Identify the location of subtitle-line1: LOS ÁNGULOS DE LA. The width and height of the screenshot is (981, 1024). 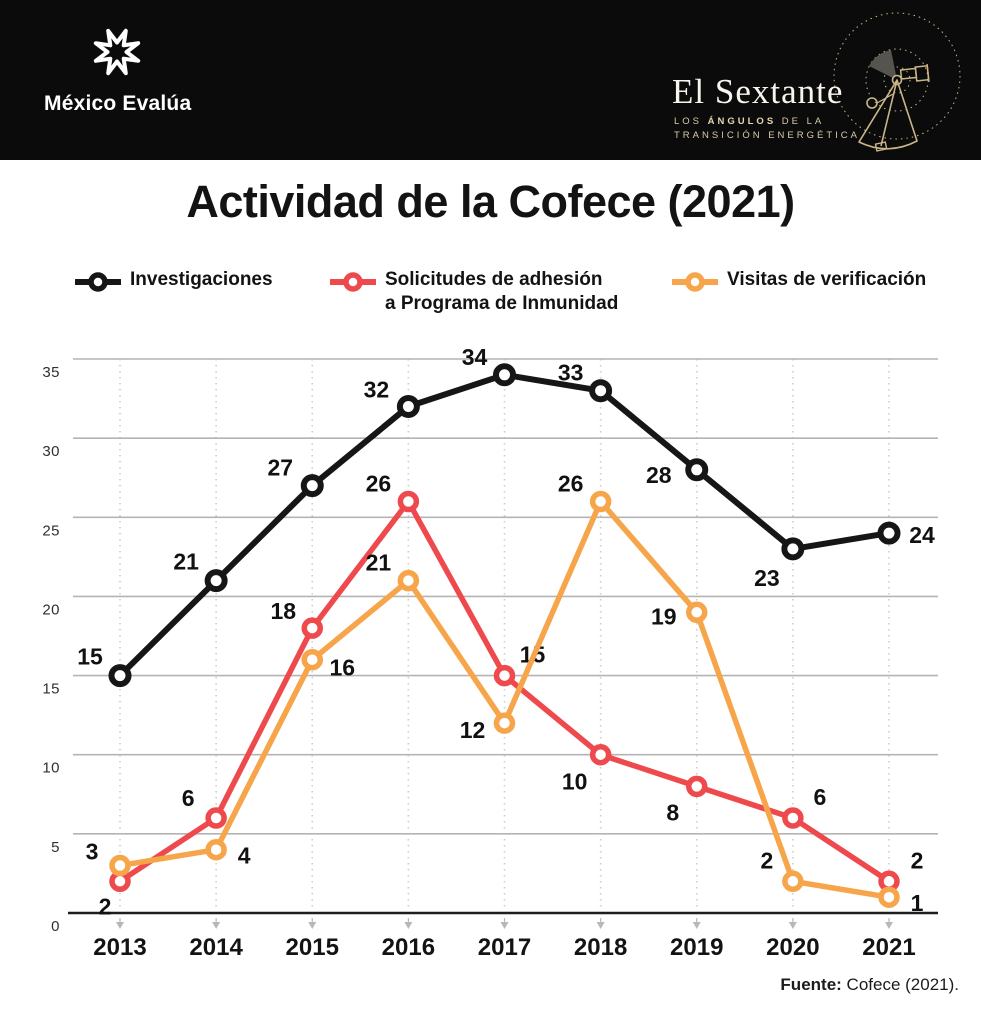
(749, 121).